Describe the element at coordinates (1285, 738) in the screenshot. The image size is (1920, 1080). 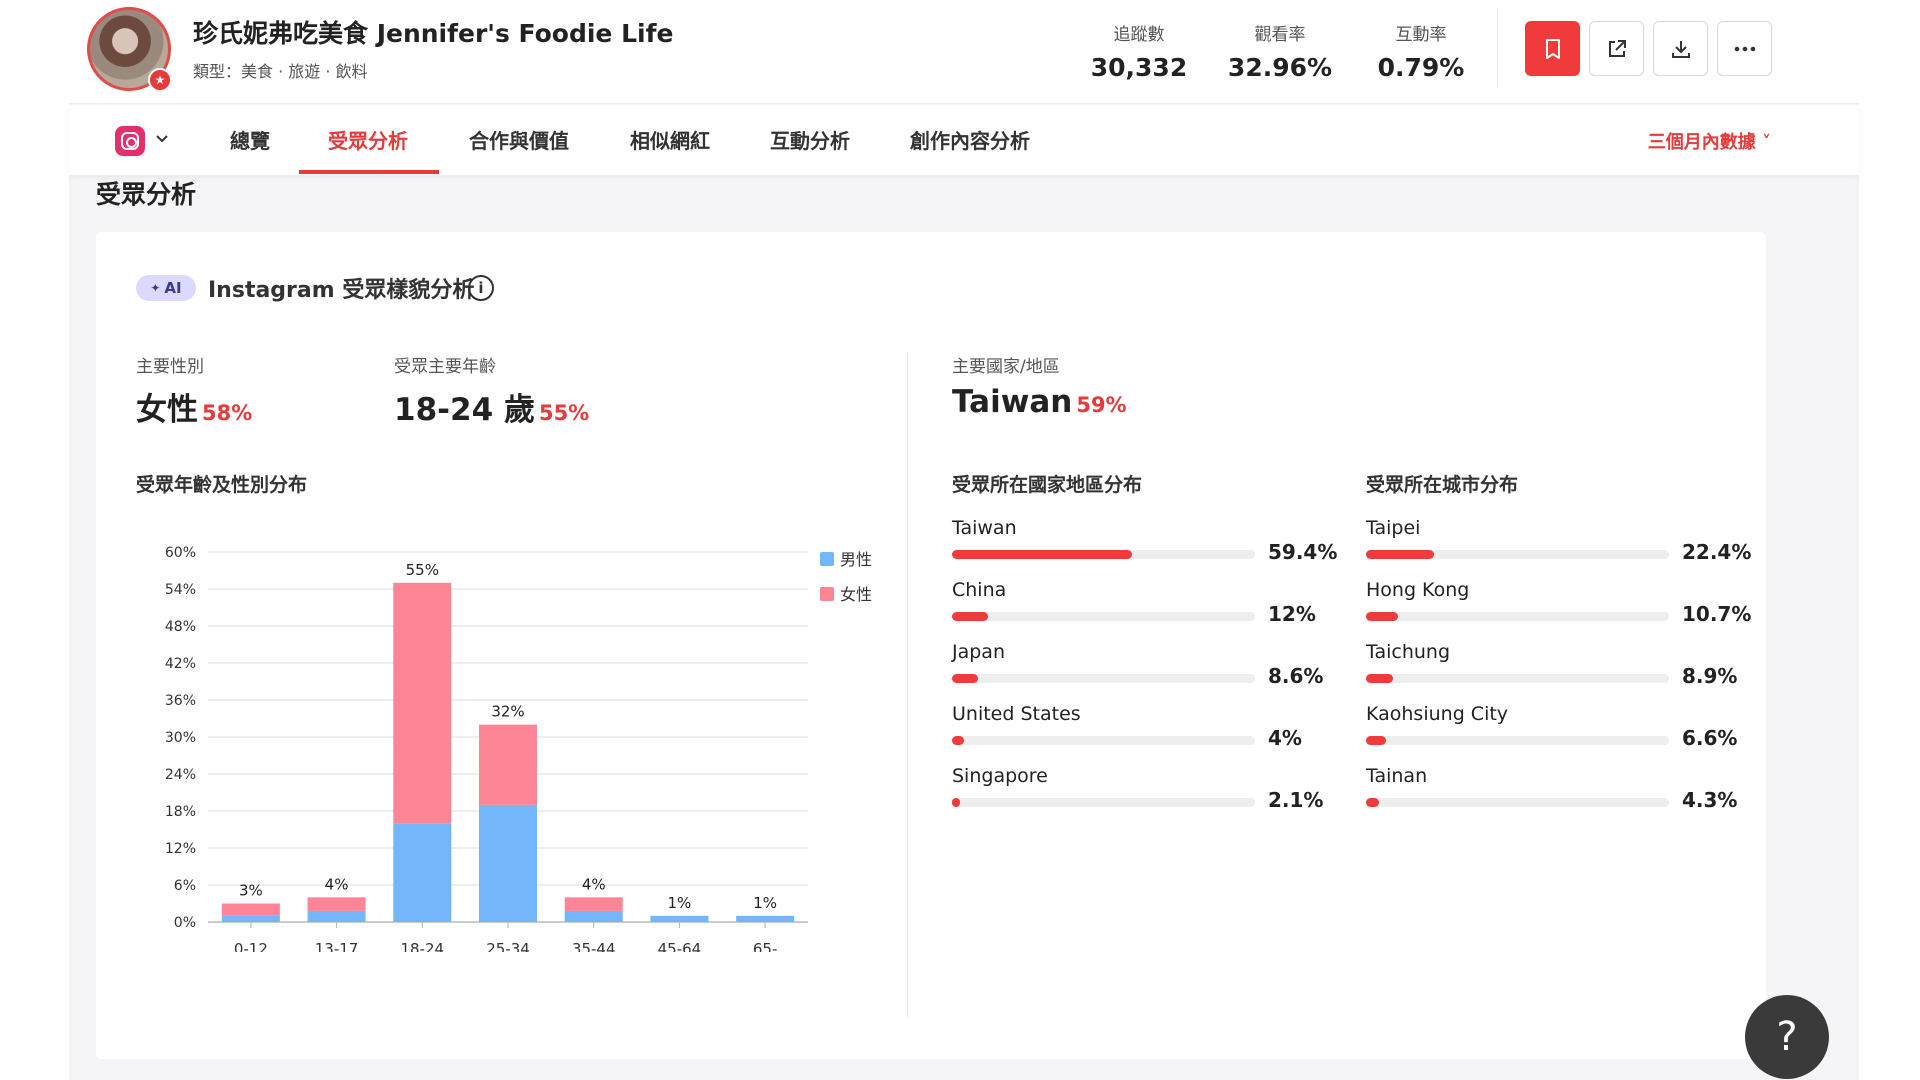
I see `country-value: 4%` at that location.